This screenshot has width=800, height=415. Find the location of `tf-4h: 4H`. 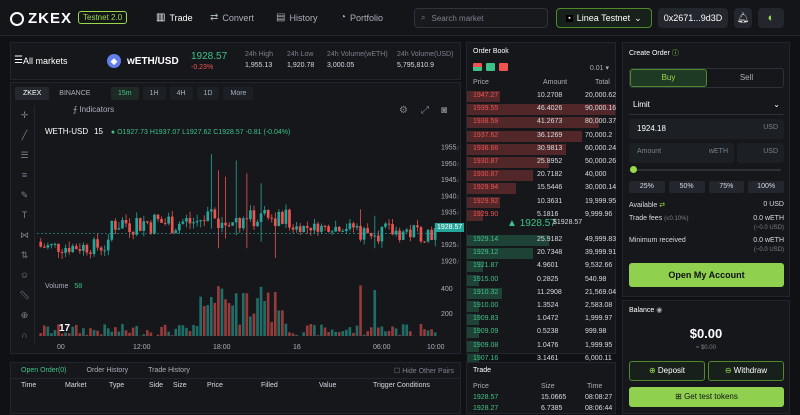

tf-4h: 4H is located at coordinates (181, 93).